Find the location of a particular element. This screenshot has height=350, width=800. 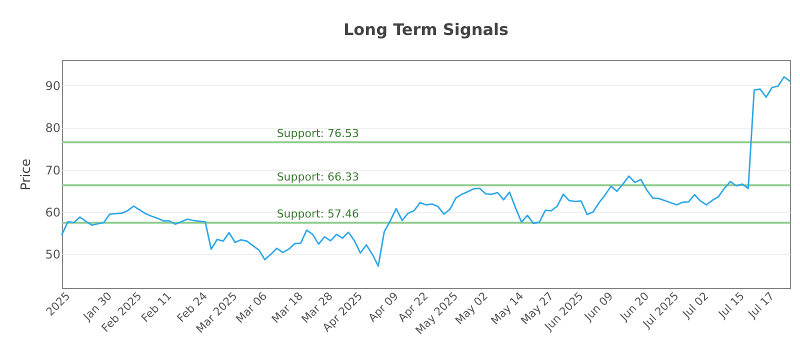

y-axis-title: Price is located at coordinates (26, 174).